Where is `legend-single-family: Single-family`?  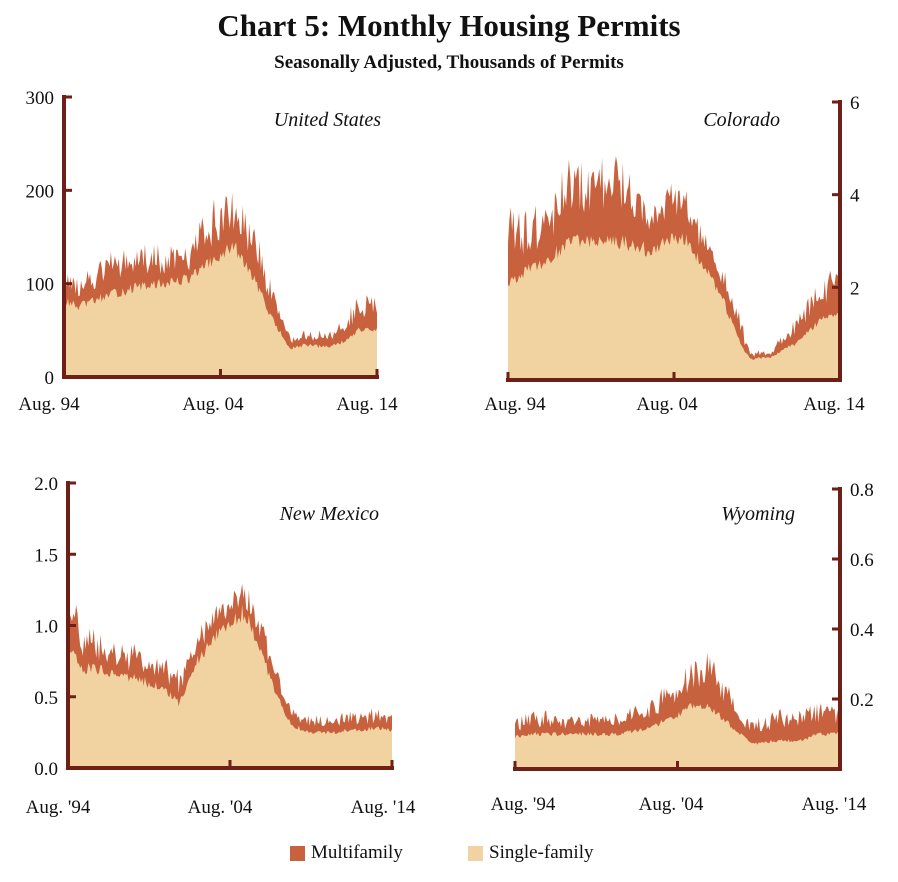 legend-single-family: Single-family is located at coordinates (530, 853).